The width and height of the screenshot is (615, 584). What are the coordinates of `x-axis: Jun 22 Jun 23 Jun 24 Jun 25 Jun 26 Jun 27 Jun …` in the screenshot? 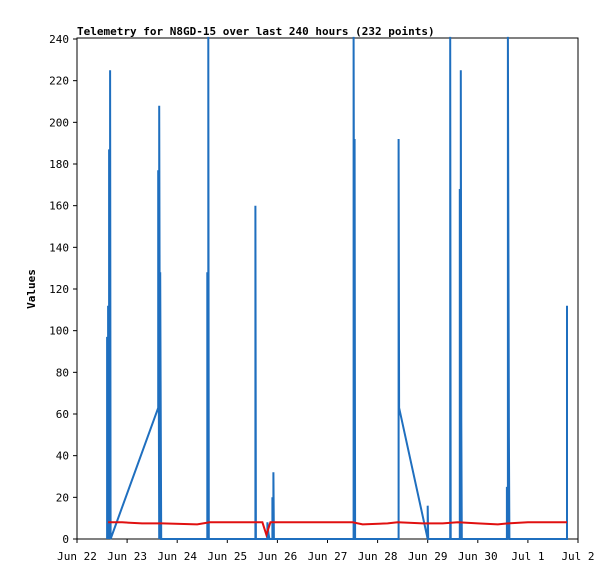 It's located at (326, 551).